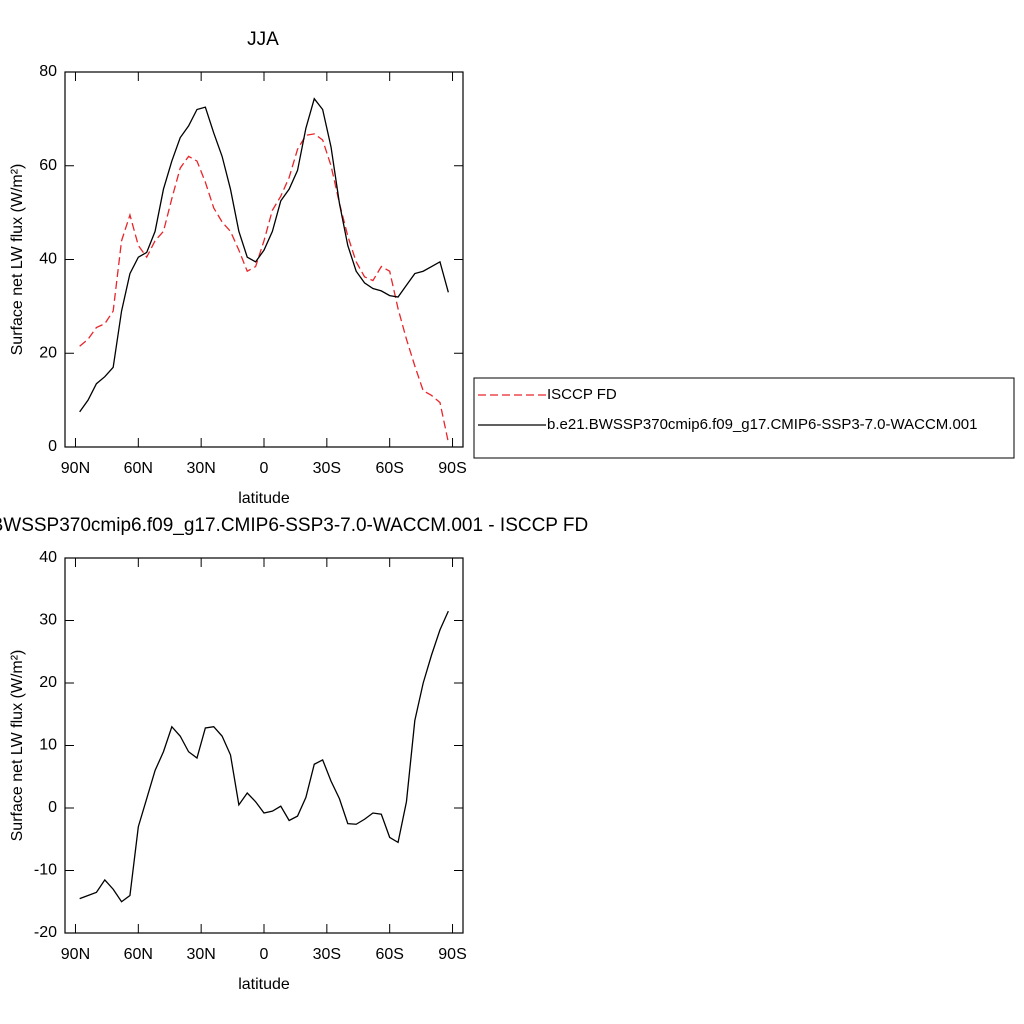 The width and height of the screenshot is (1024, 1024). Describe the element at coordinates (48, 620) in the screenshot. I see `y-tick-label: 30` at that location.